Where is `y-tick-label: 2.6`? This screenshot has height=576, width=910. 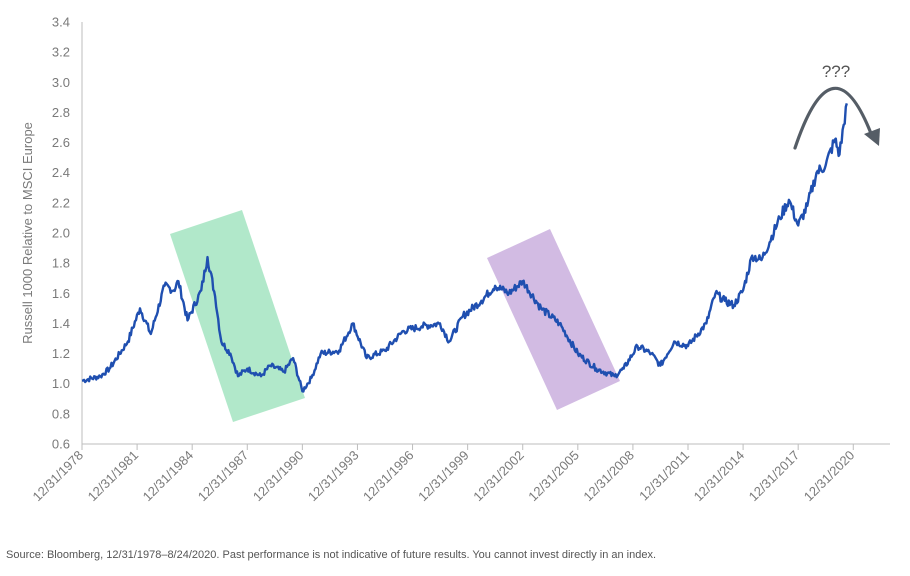
y-tick-label: 2.6 is located at coordinates (61, 142).